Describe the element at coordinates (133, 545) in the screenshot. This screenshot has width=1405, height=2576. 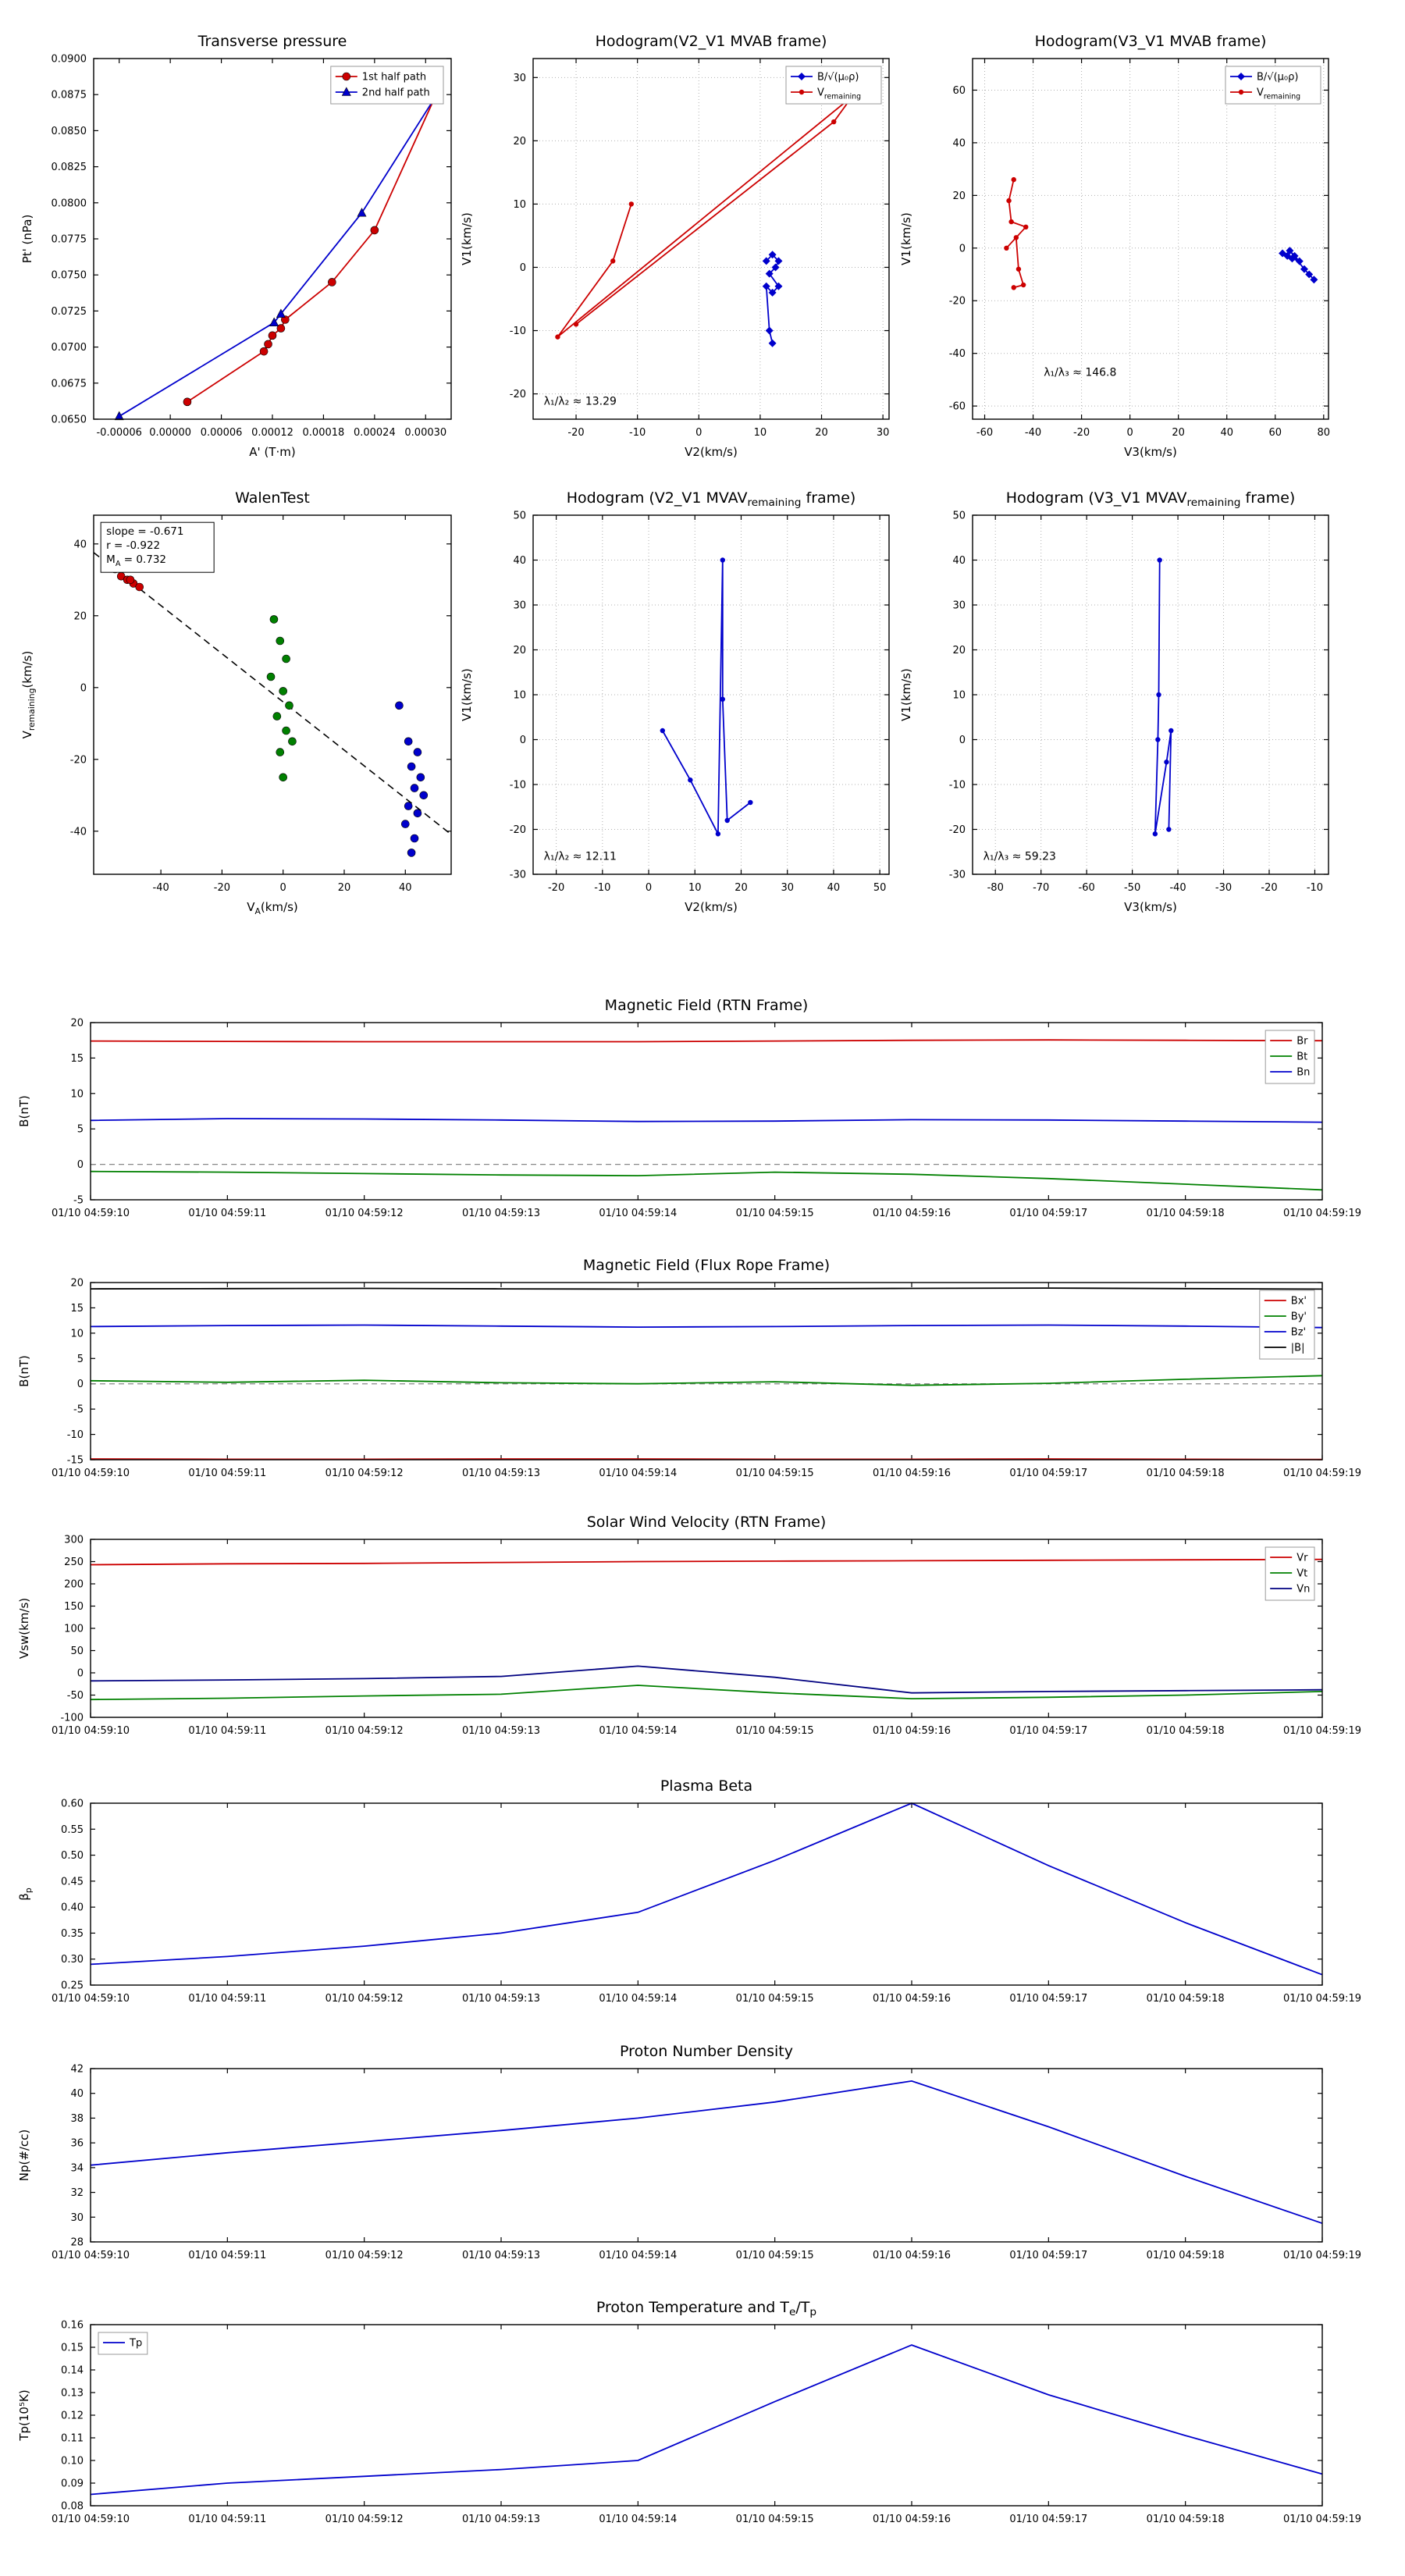
I see `svg-text: r = -0.922` at that location.